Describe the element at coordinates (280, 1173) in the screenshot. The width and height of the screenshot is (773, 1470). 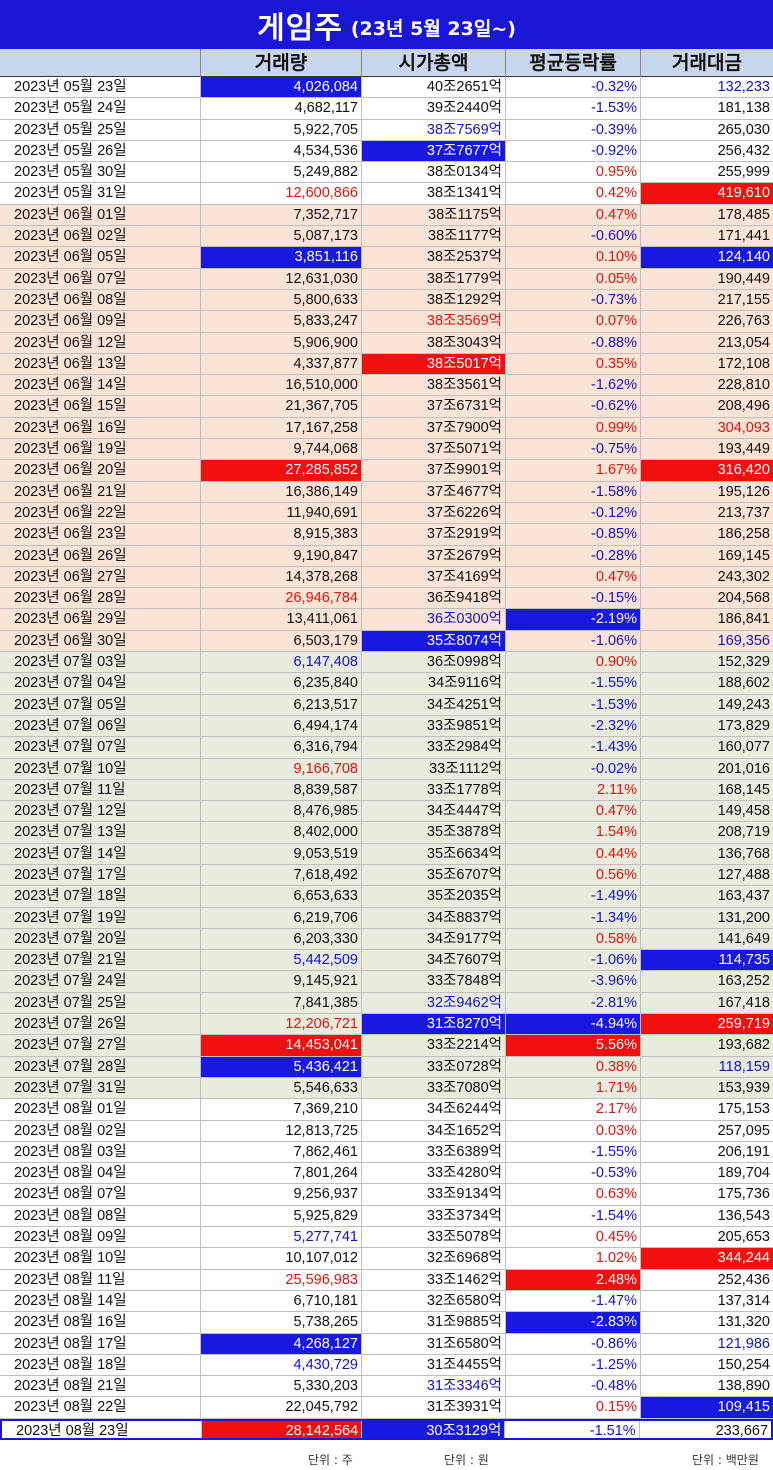
I see `cell-volume: 7,801,264` at that location.